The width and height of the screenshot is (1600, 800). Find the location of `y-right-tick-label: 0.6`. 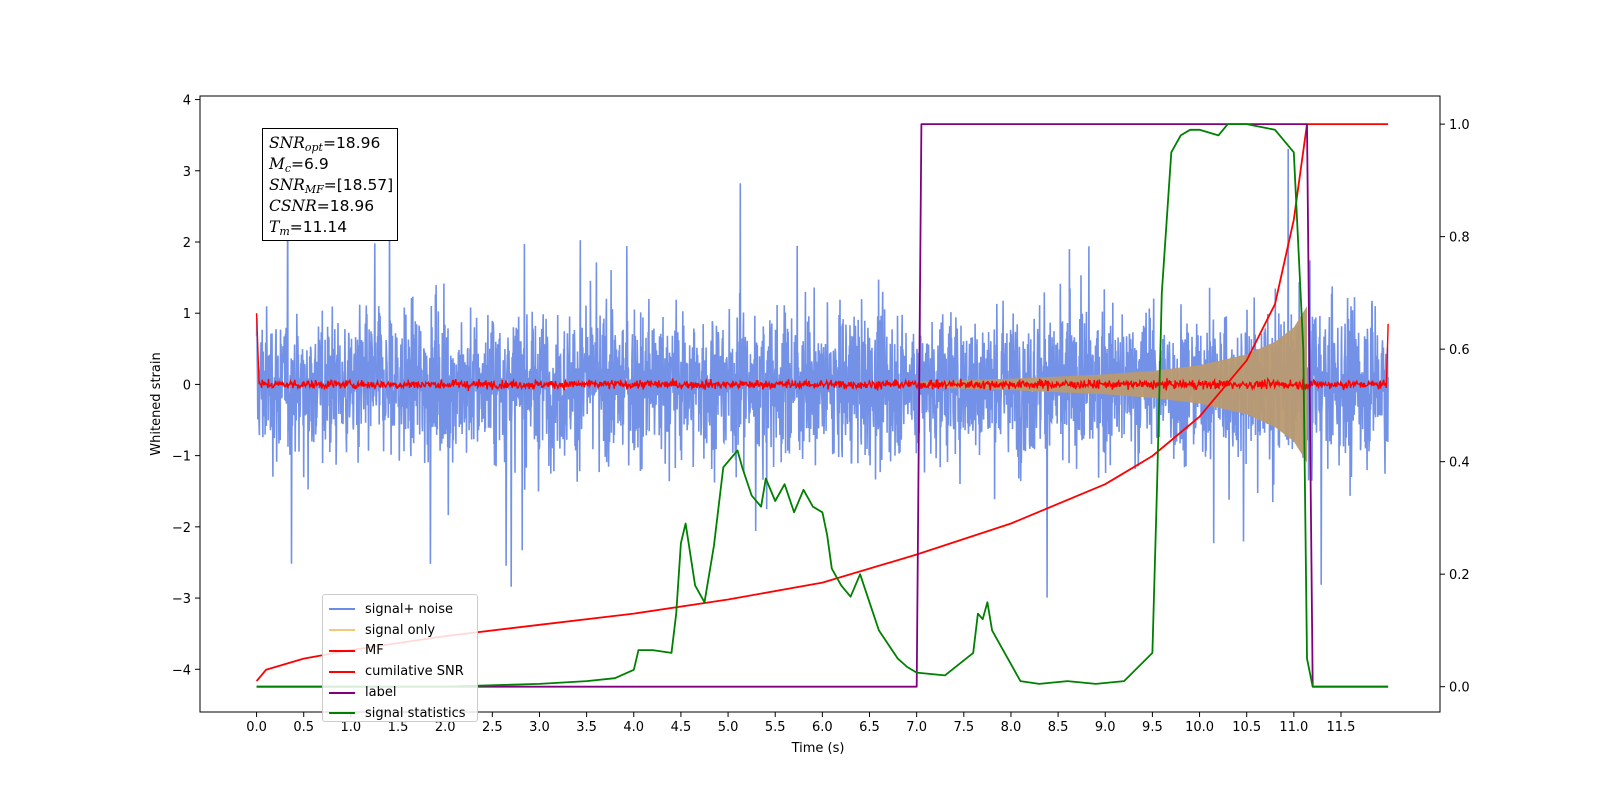

y-right-tick-label: 0.6 is located at coordinates (1459, 350).